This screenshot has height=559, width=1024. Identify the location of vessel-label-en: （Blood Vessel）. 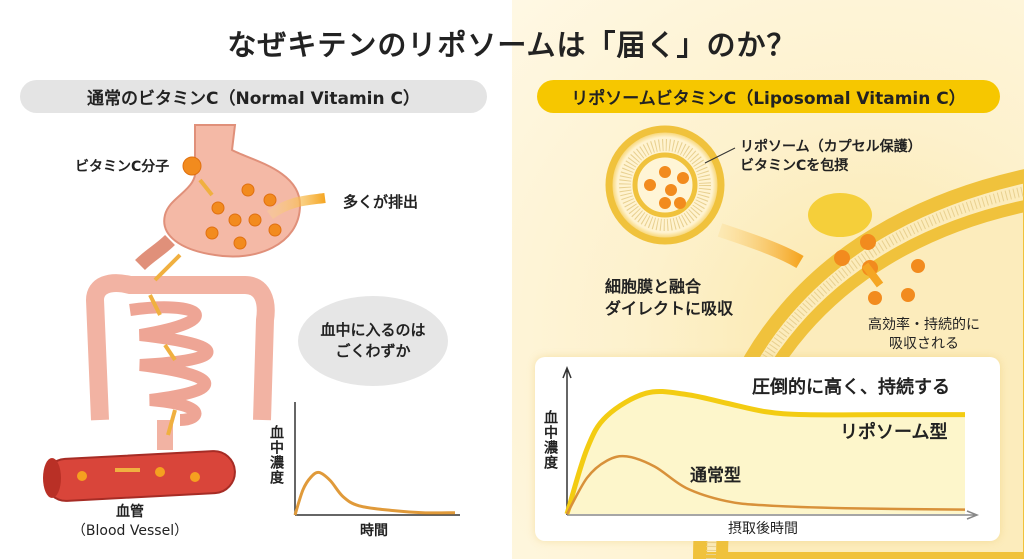
(130, 531).